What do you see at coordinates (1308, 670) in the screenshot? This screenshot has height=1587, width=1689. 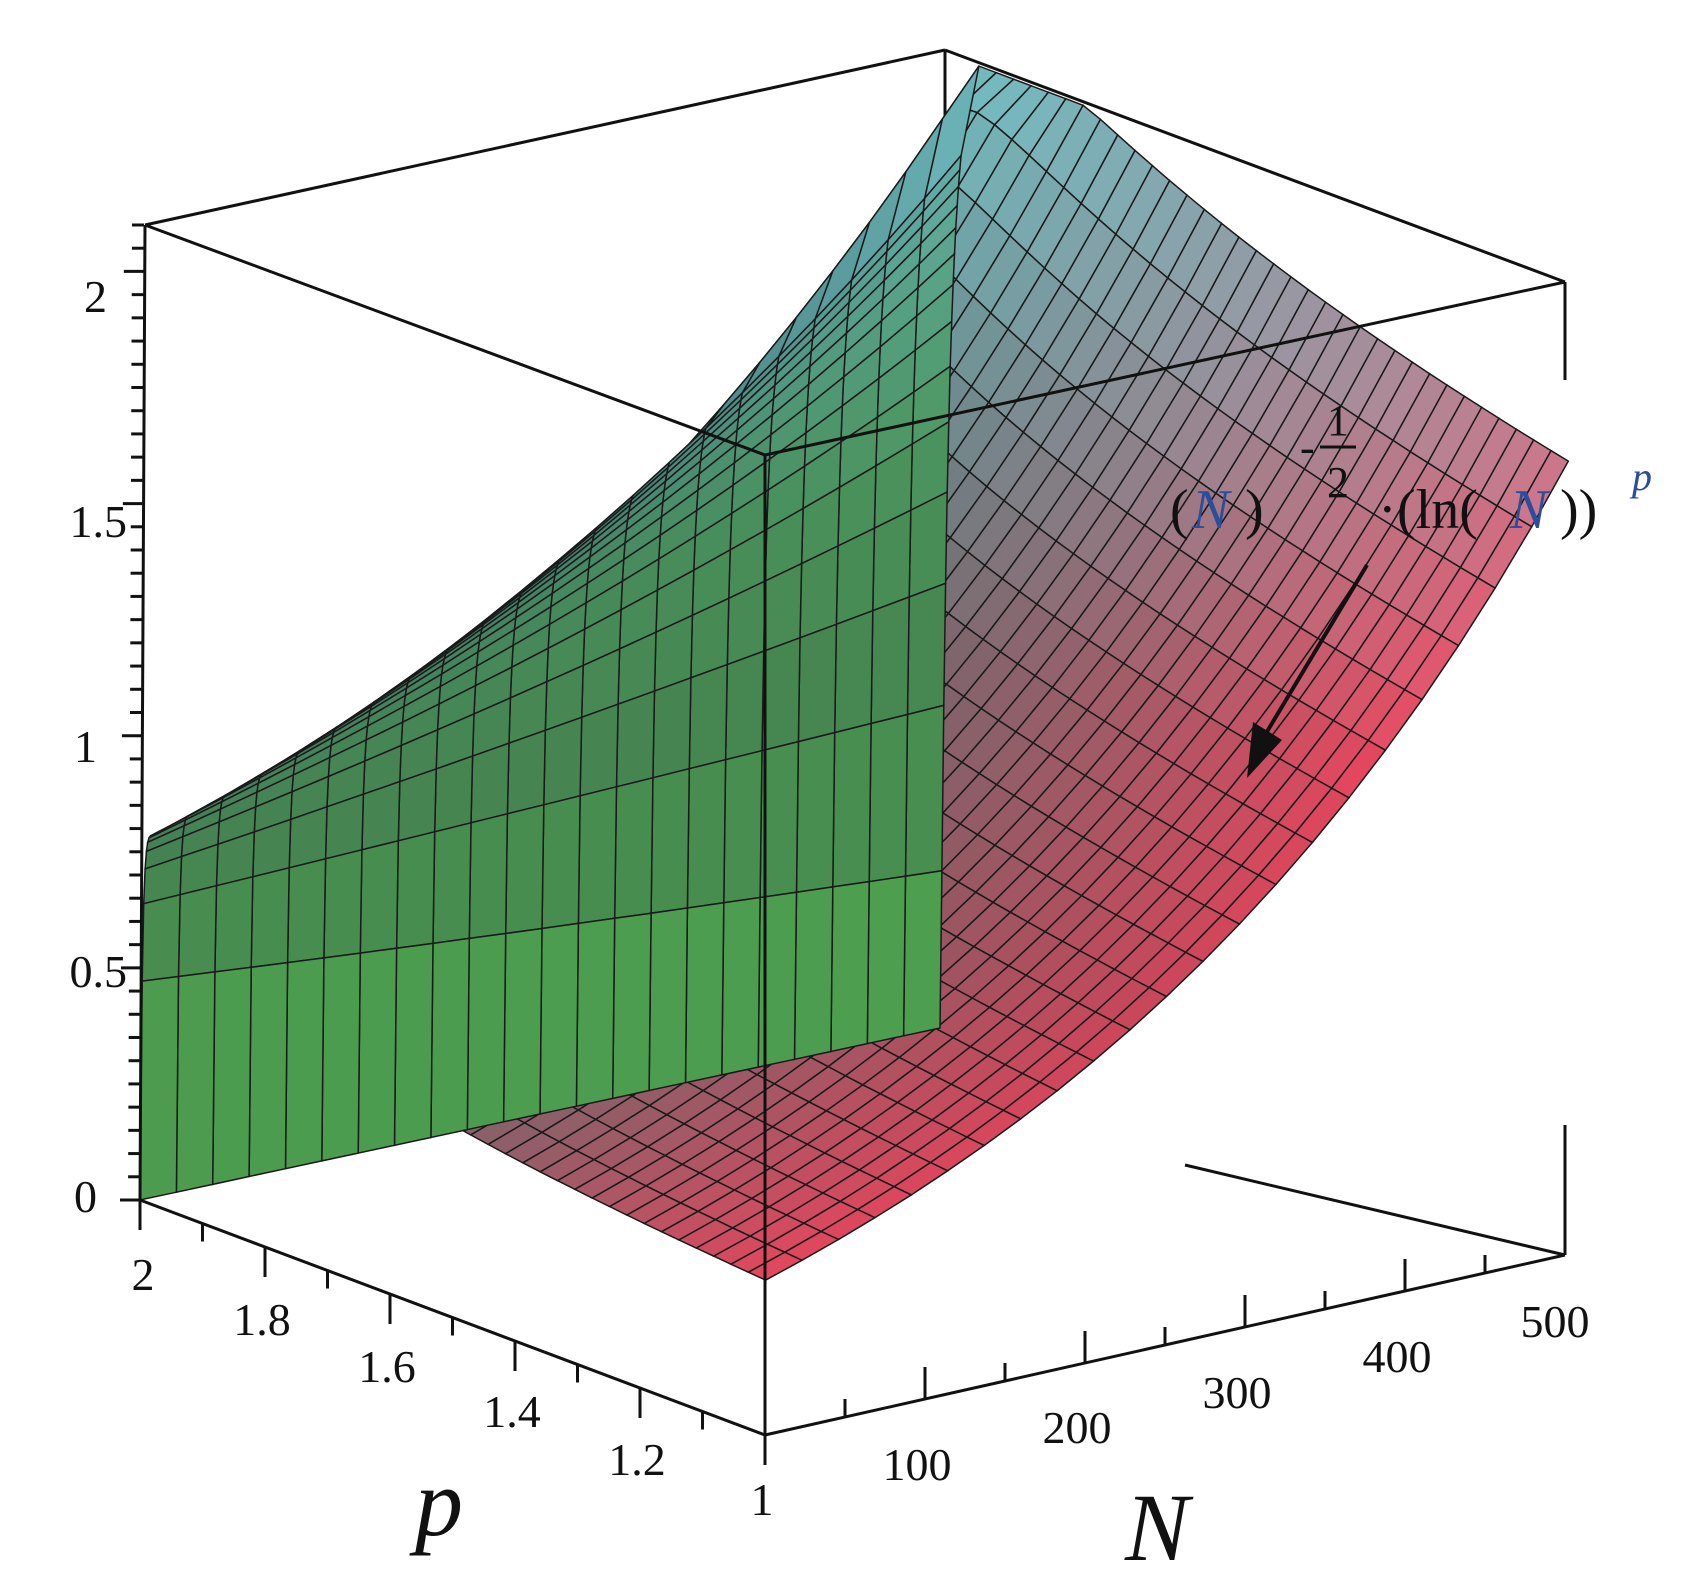 I see `annotation-arrow` at bounding box center [1308, 670].